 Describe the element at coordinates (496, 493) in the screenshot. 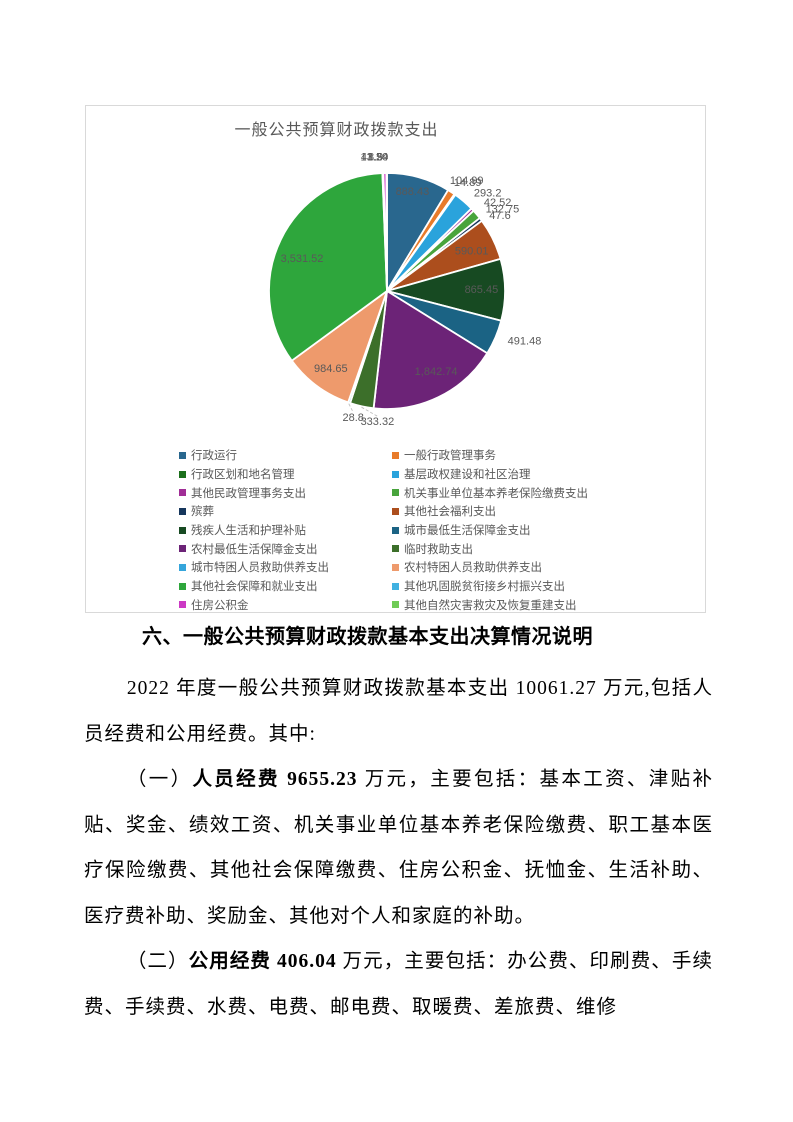

I see `legend-label: 机关事业单位基本养老保险缴费支出` at that location.